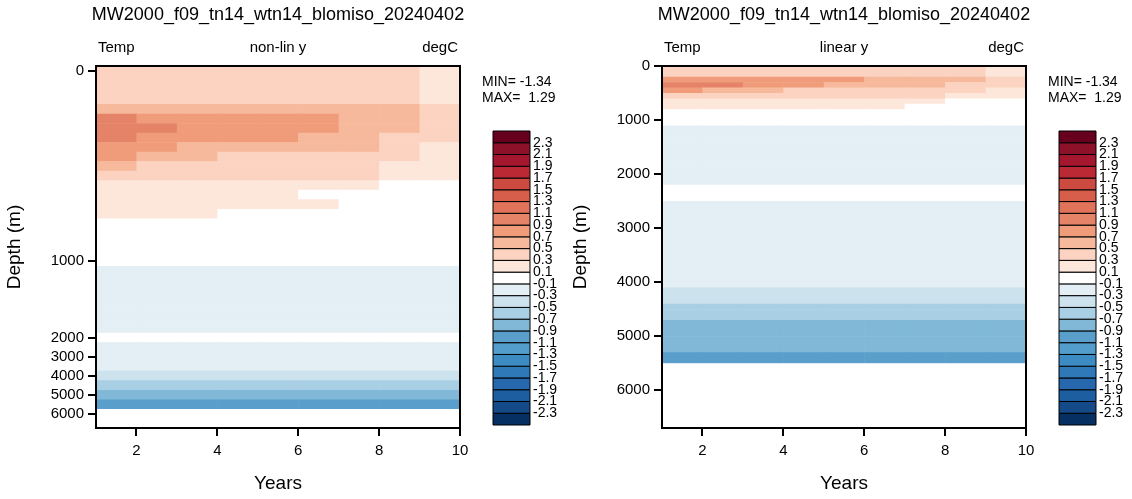 The width and height of the screenshot is (1132, 499). Describe the element at coordinates (278, 46) in the screenshot. I see `text: non-lin y` at that location.